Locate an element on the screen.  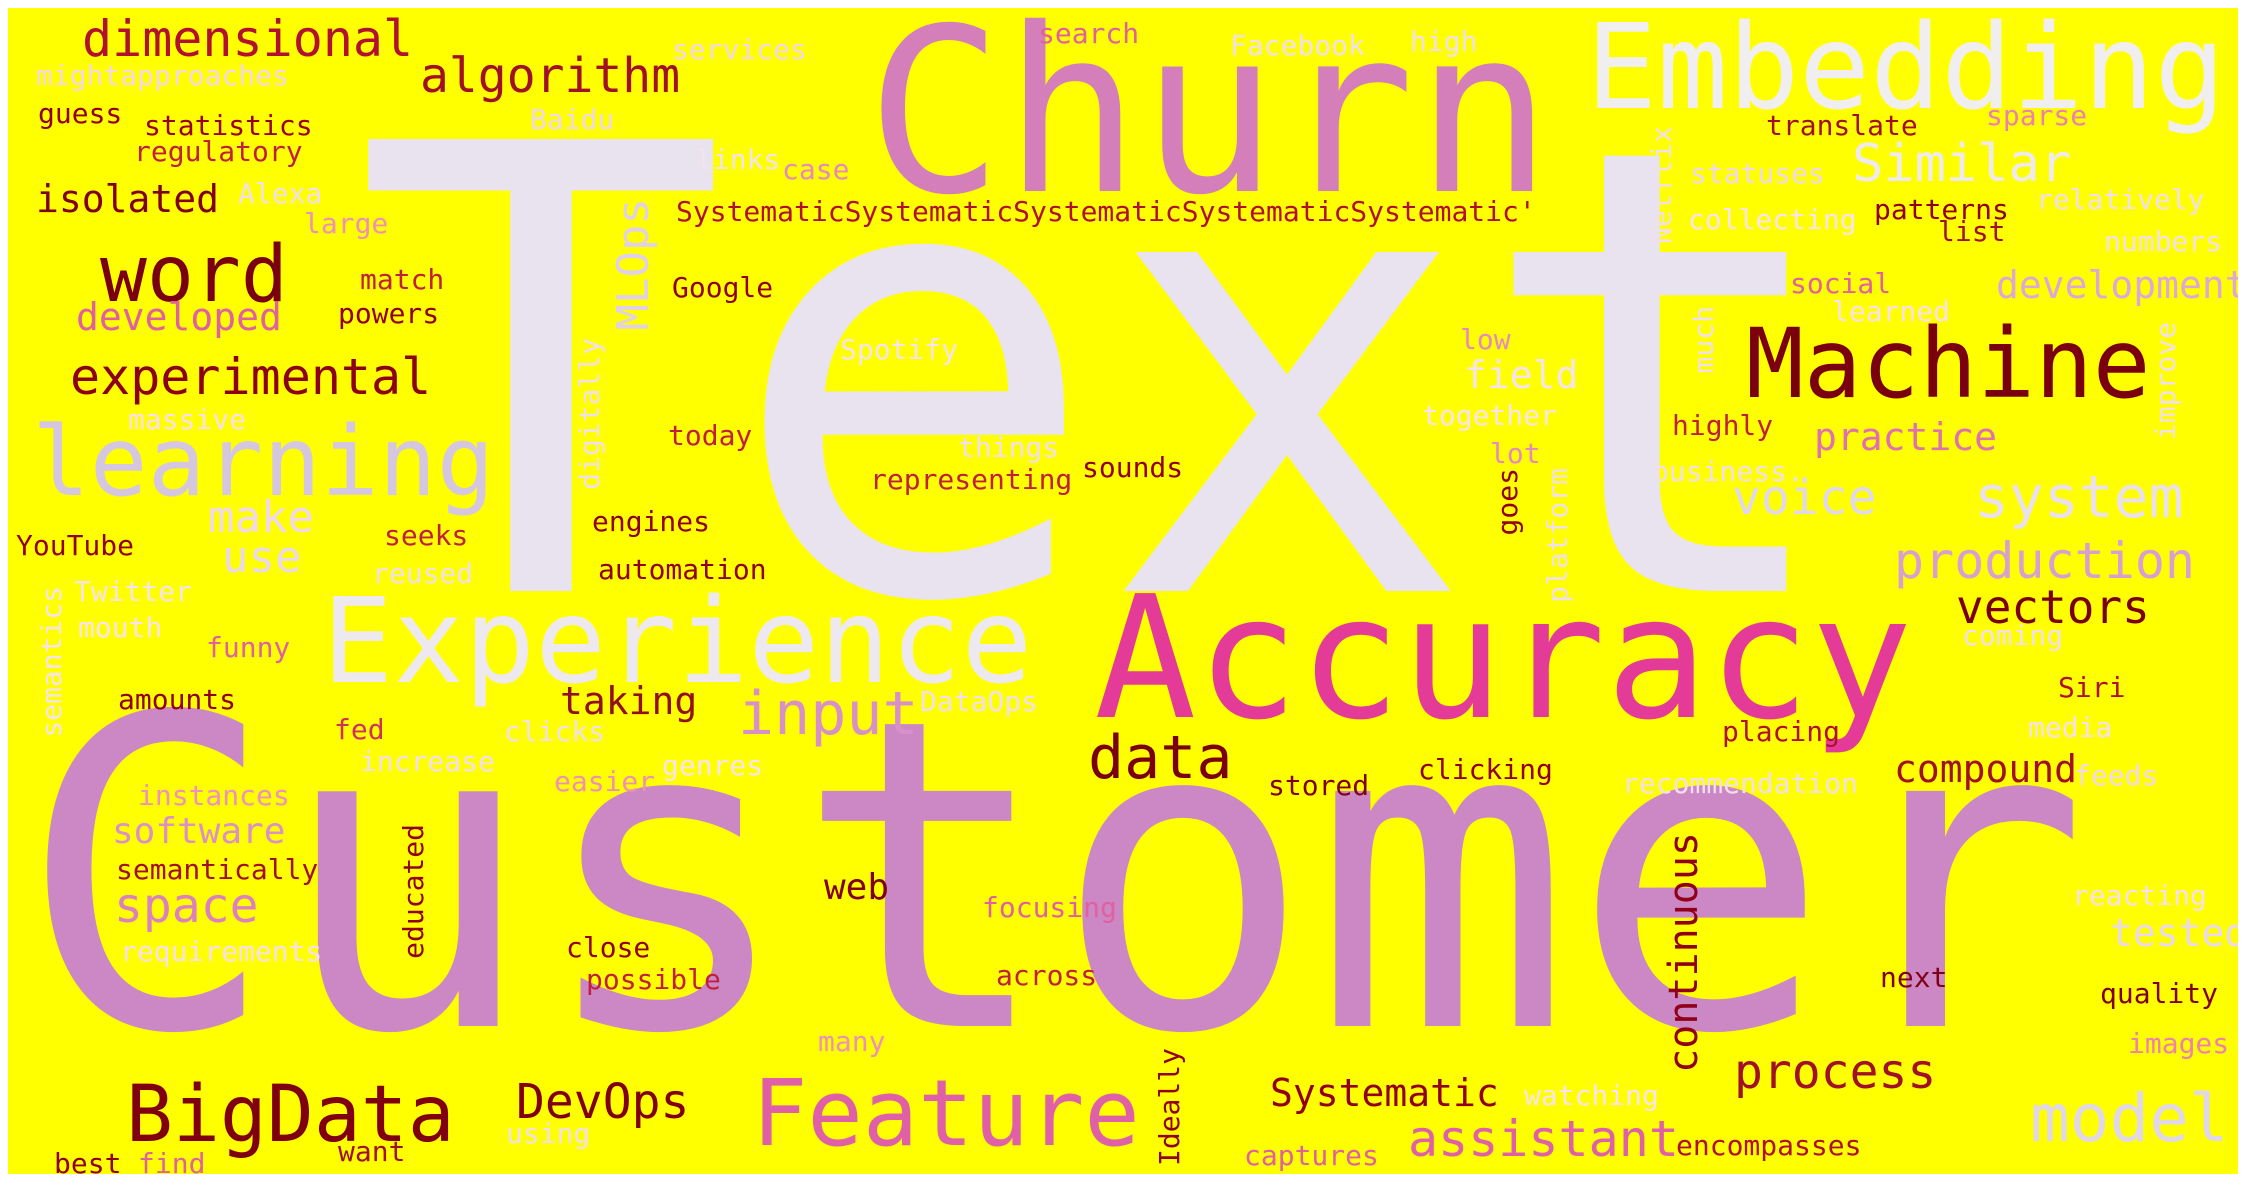
word-isolated: isolated is located at coordinates (128, 199).